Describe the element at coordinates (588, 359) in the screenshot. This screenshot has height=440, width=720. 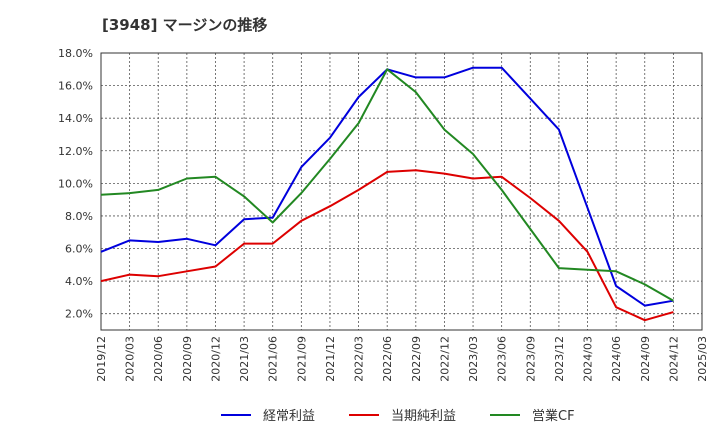
I see `x-tick-label: 2024/03` at that location.